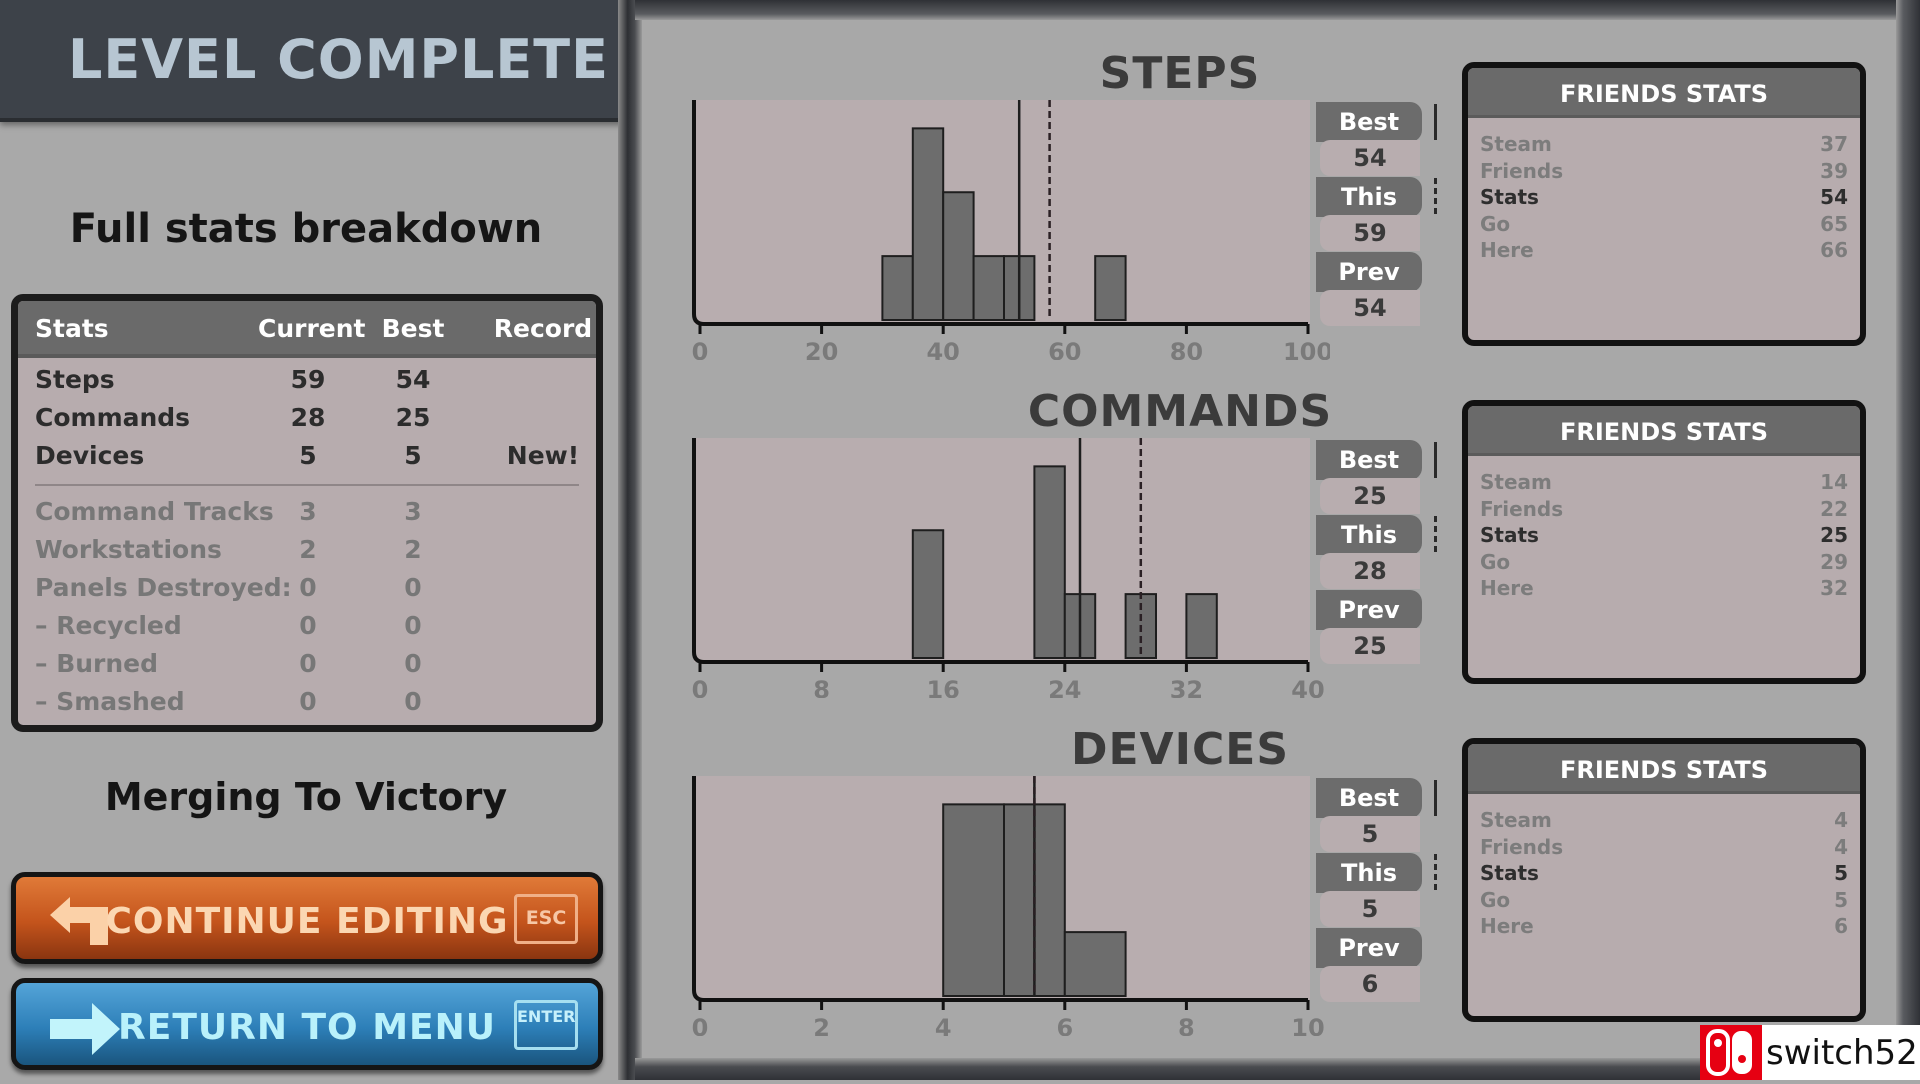 Image resolution: width=1920 pixels, height=1084 pixels. I want to click on stat-best: 3, so click(413, 511).